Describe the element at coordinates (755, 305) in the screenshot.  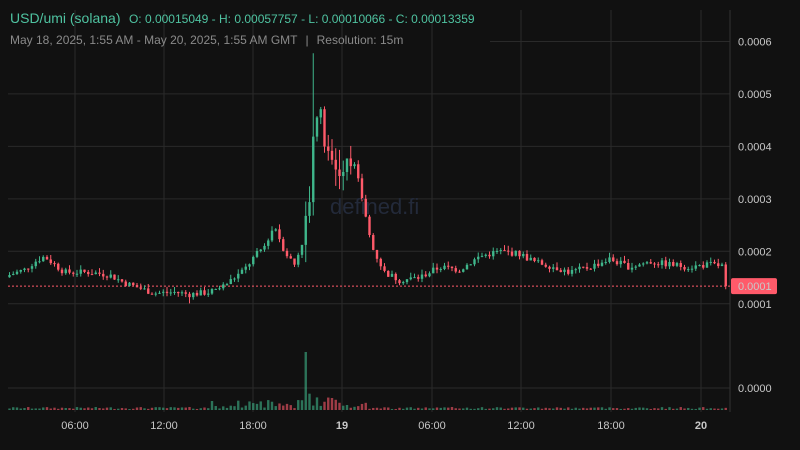
I see `y-tick-label: 0.0001` at that location.